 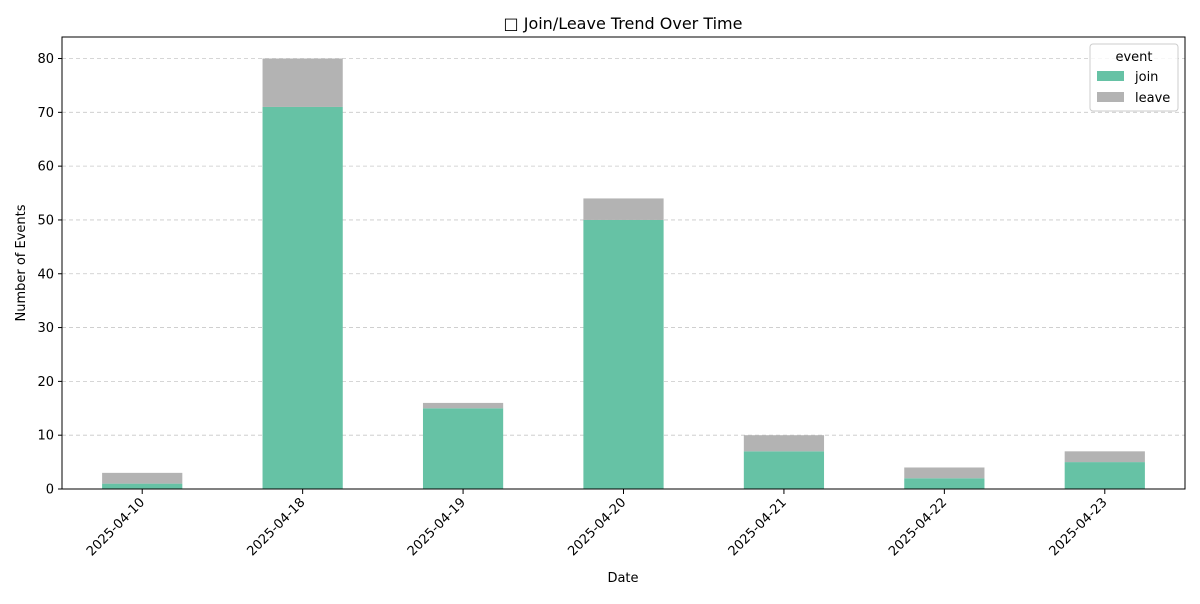 I want to click on legend-swatch-leave, so click(x=1110, y=97).